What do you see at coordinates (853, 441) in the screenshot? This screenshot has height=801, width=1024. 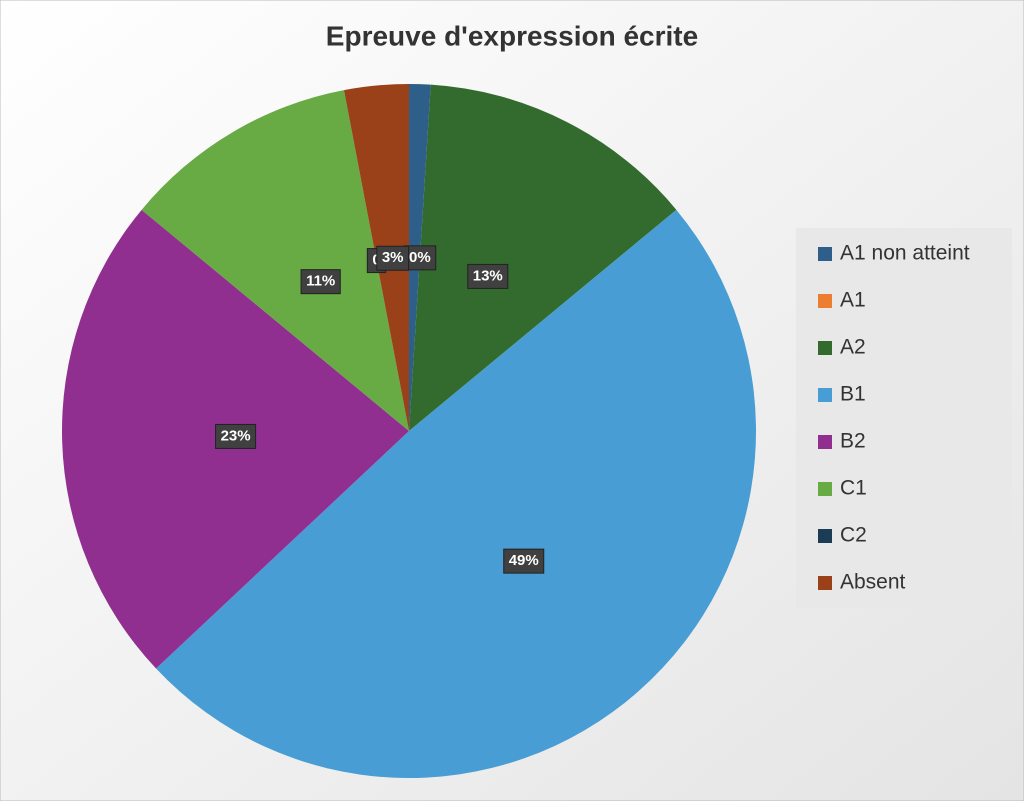 I see `legend-label: B2` at bounding box center [853, 441].